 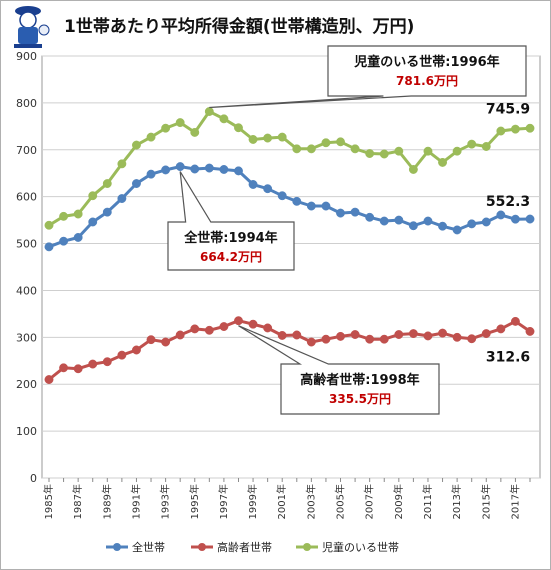 What do you see at coordinates (223, 501) in the screenshot?
I see `x-tick-label: 1997年` at bounding box center [223, 501].